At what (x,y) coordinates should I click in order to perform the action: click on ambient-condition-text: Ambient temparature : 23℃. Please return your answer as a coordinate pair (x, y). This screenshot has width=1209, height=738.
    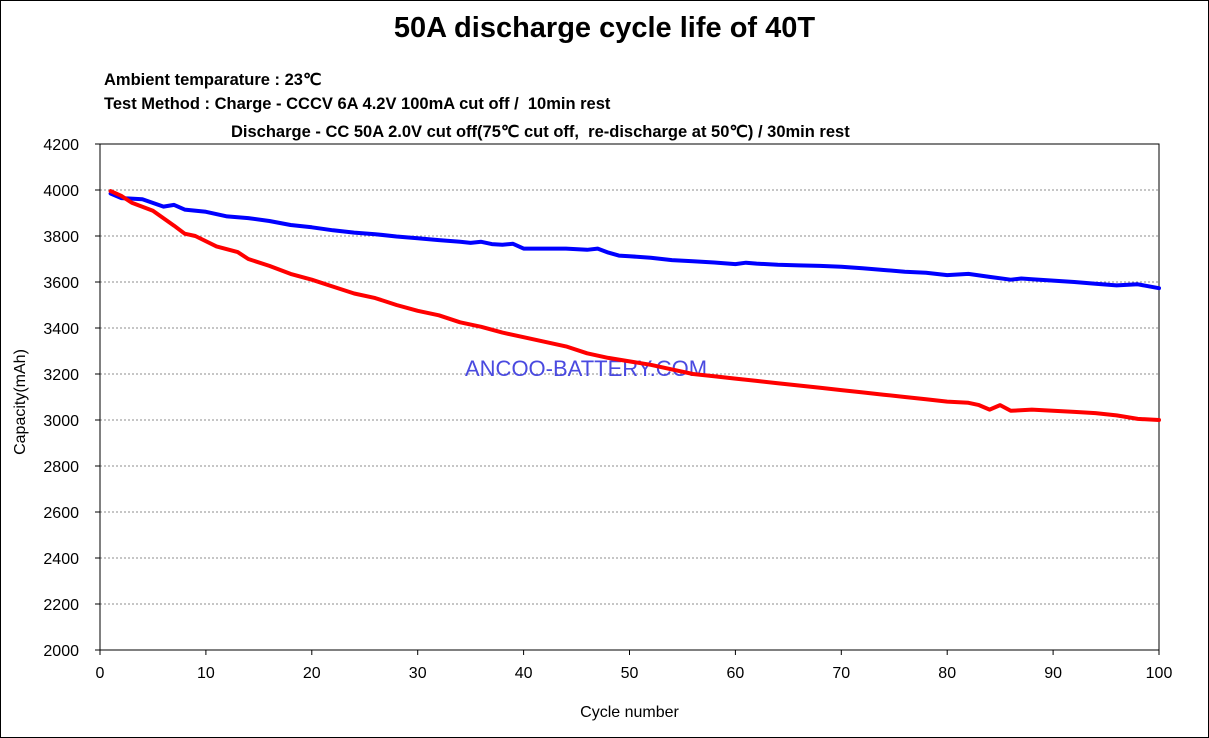
    Looking at the image, I should click on (213, 80).